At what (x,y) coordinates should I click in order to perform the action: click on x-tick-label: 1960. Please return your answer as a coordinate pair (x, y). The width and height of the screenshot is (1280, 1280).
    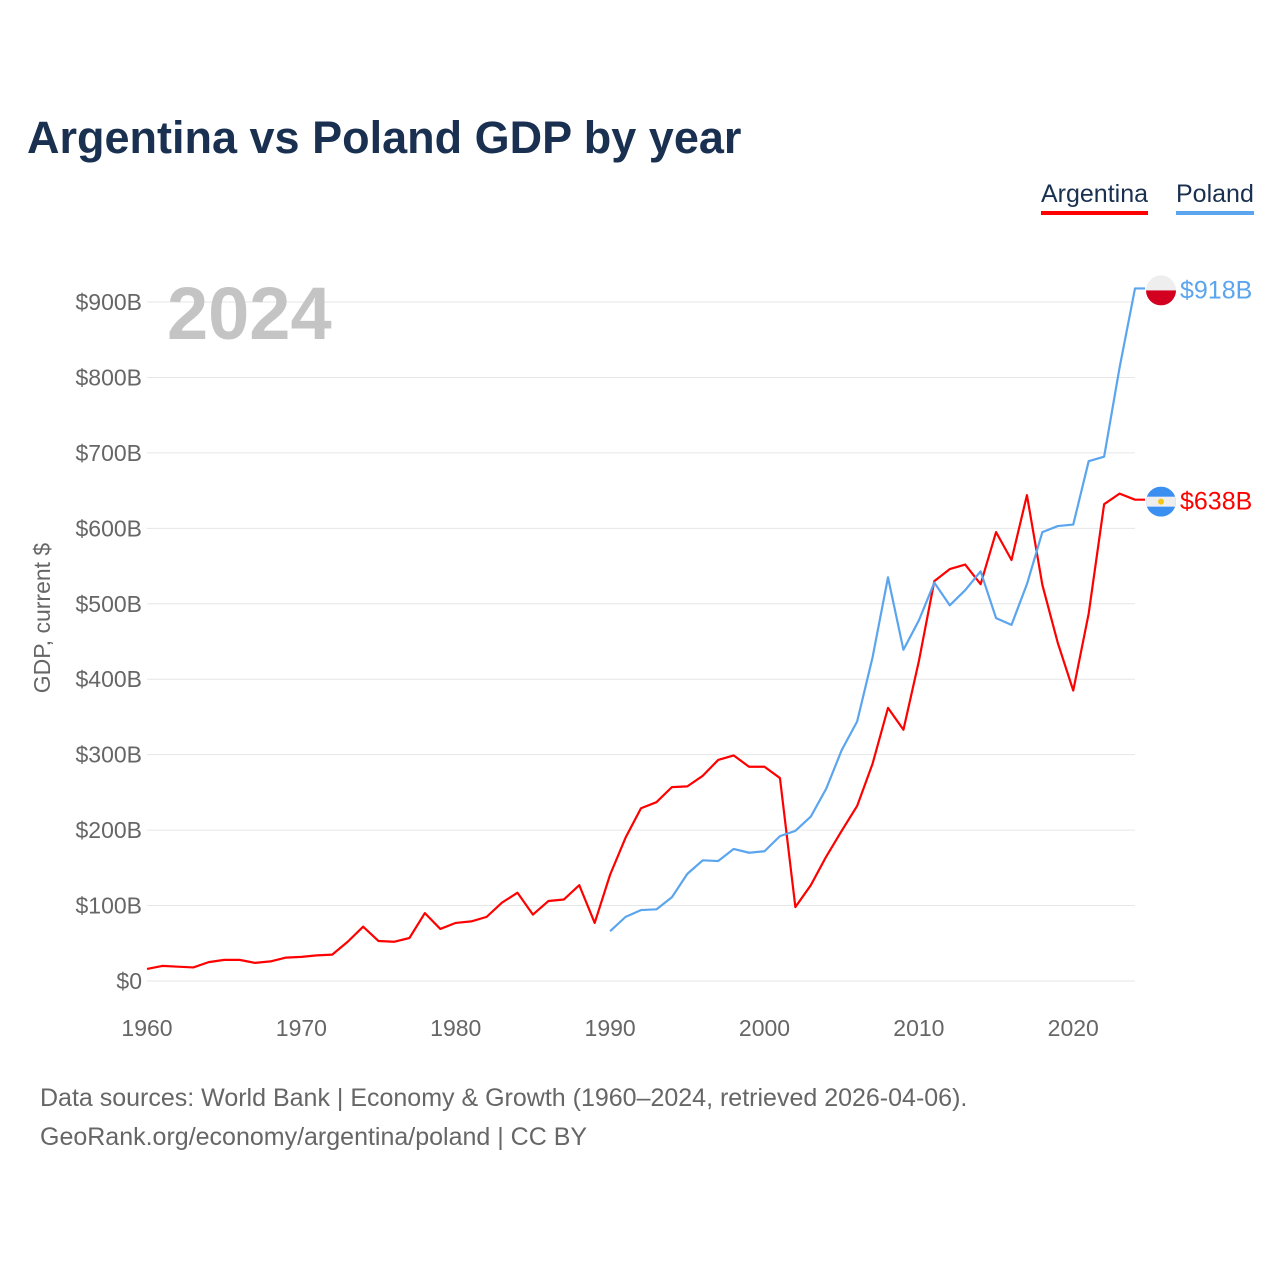
    Looking at the image, I should click on (146, 1028).